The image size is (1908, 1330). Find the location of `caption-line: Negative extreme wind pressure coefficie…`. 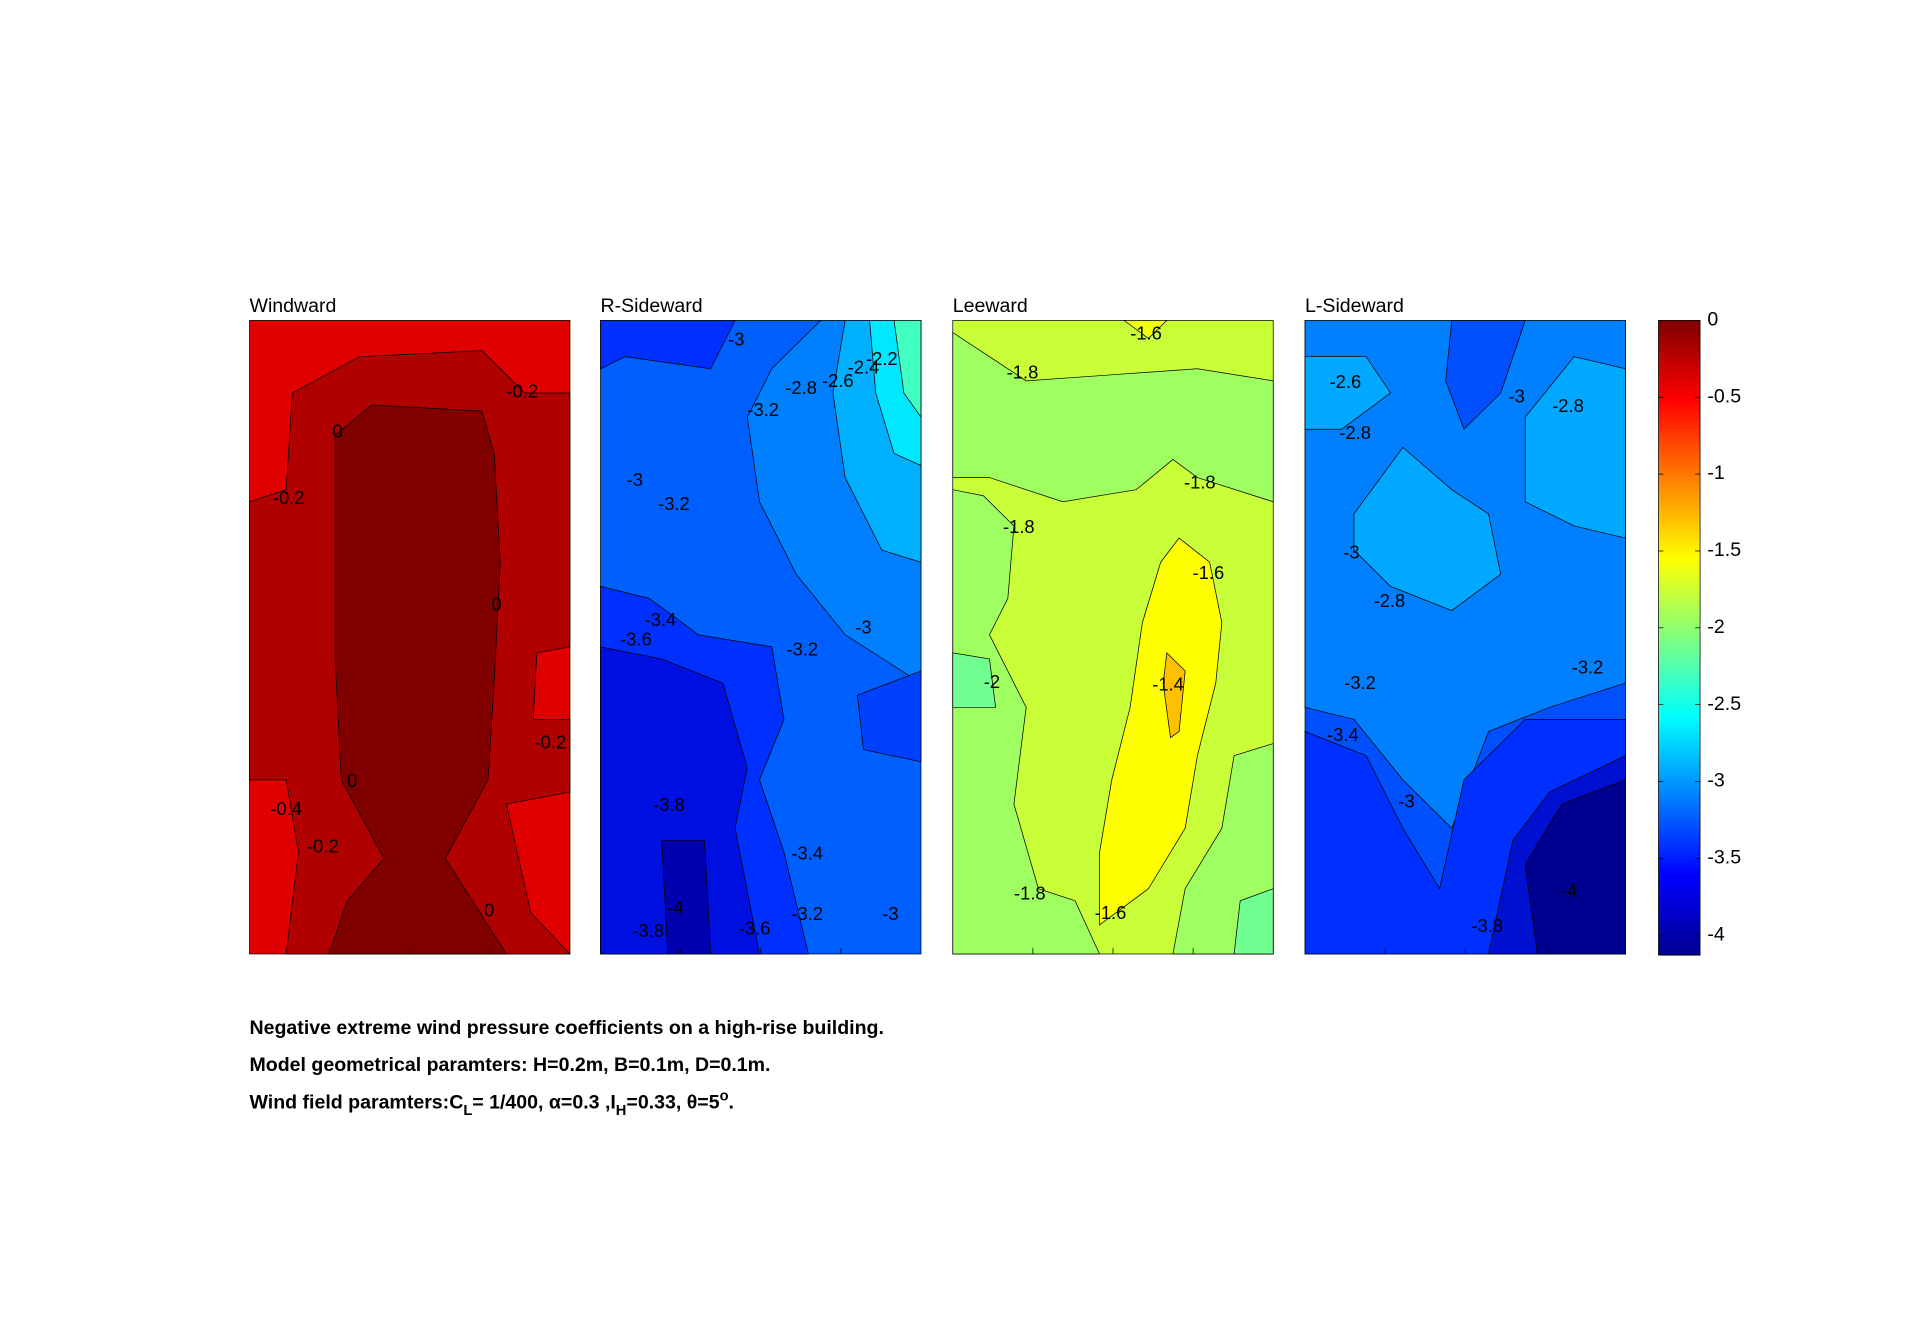

caption-line: Negative extreme wind pressure coefficie… is located at coordinates (567, 1028).